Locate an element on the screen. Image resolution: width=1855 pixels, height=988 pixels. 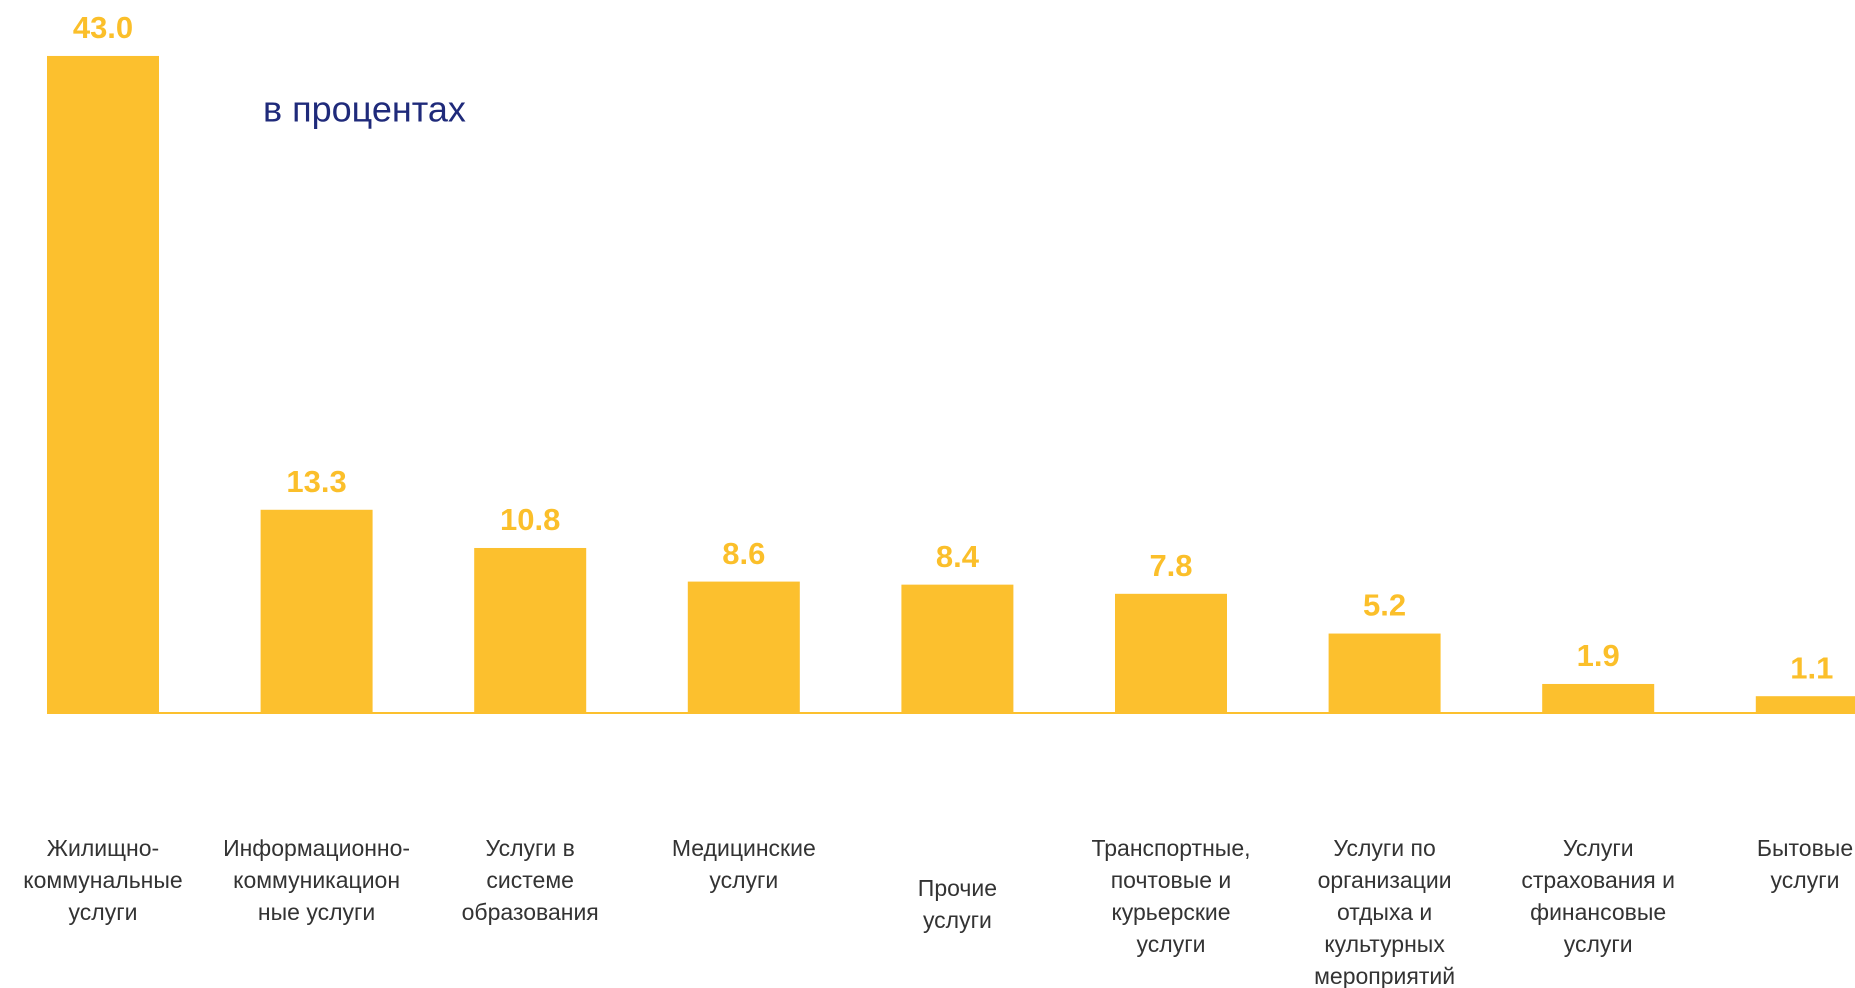
value-label: 8.6 is located at coordinates (743, 553).